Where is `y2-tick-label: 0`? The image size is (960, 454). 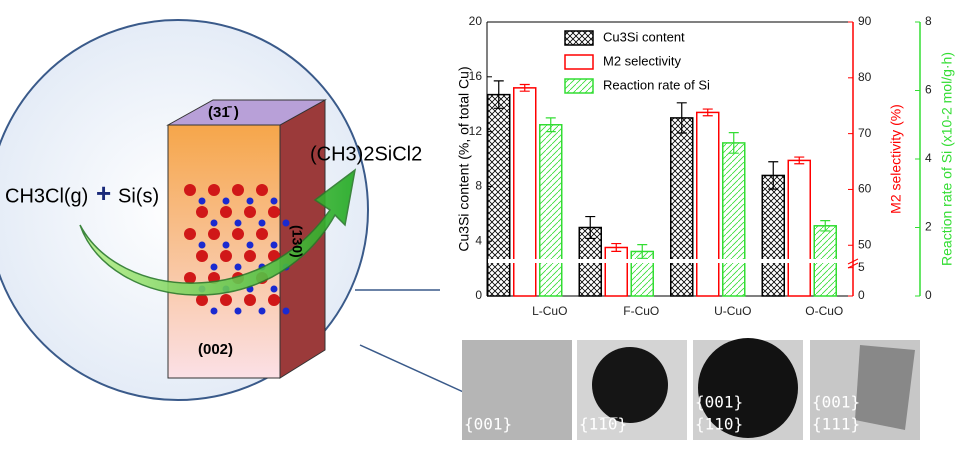 y2-tick-label: 0 is located at coordinates (861, 295).